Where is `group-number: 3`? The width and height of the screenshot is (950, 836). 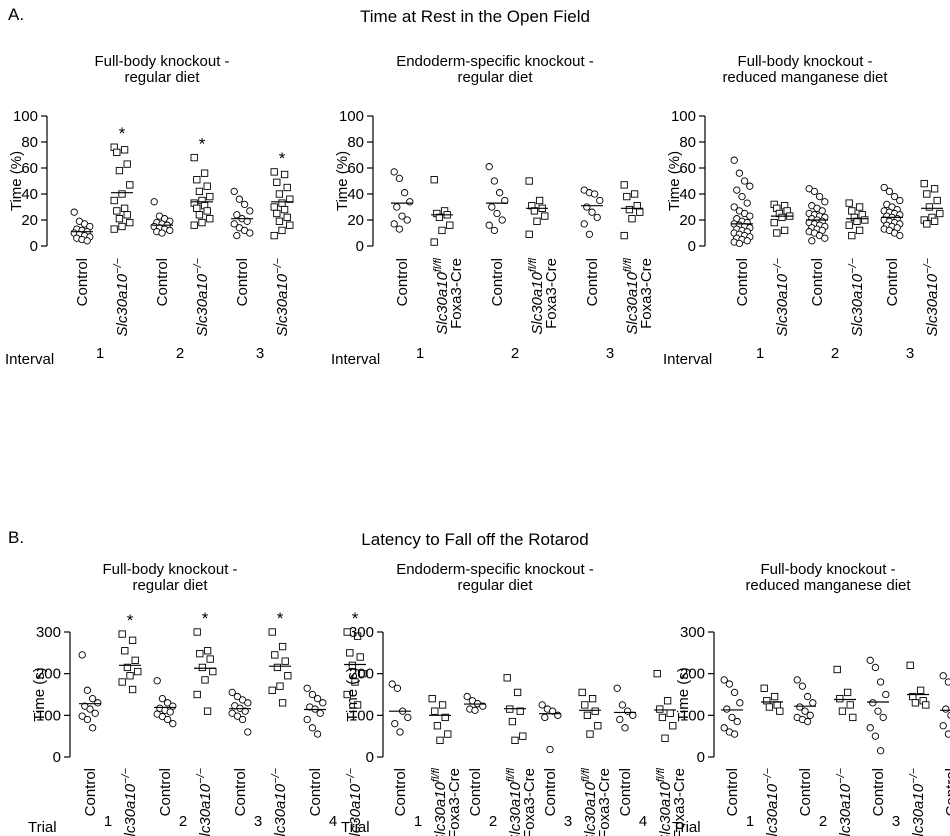 group-number: 3 is located at coordinates (568, 821).